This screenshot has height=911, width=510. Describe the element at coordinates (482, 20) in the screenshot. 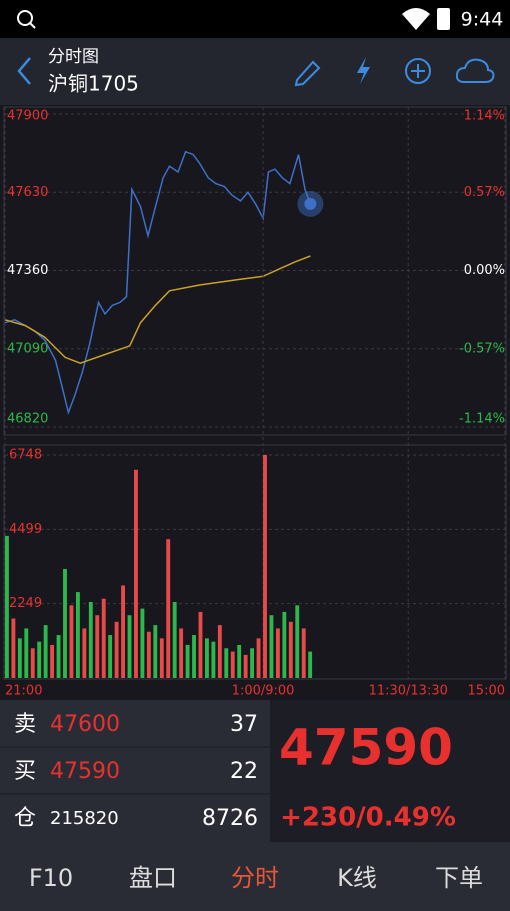

I see `clock: 9:44` at that location.